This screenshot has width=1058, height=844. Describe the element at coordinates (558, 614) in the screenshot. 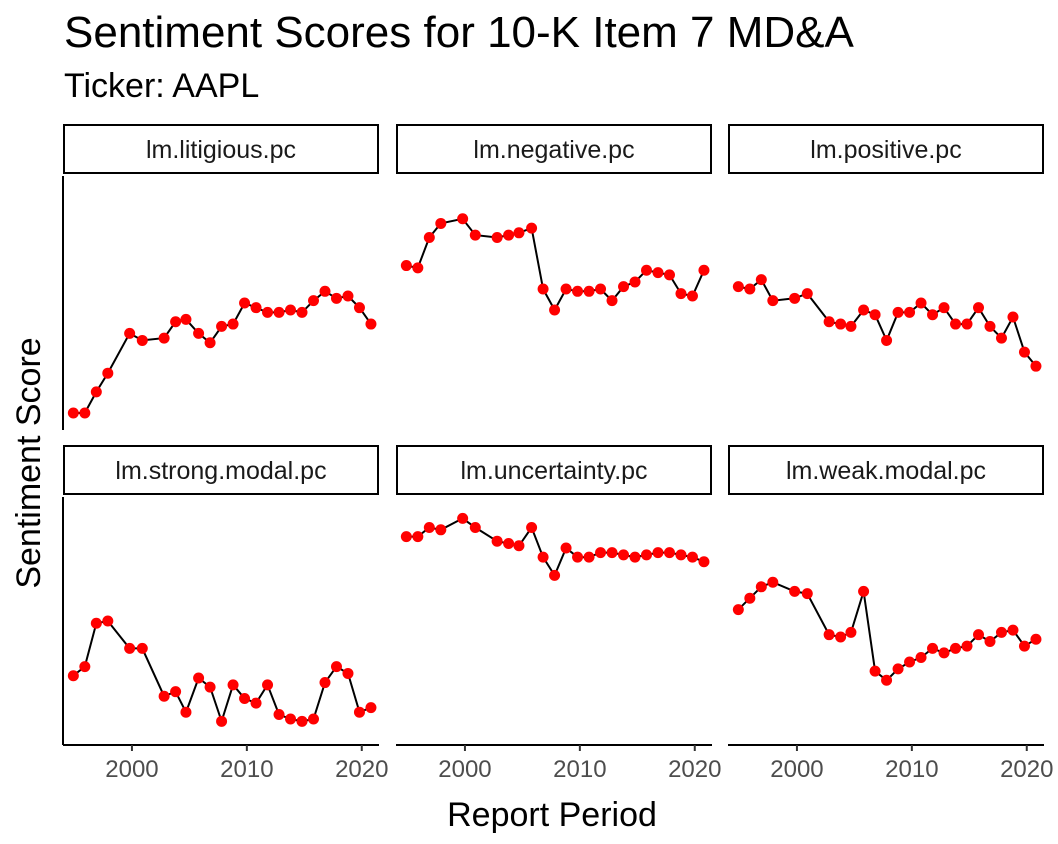

I see `facet-panel: lm.uncertainty.pc 2000 2010 2020` at that location.